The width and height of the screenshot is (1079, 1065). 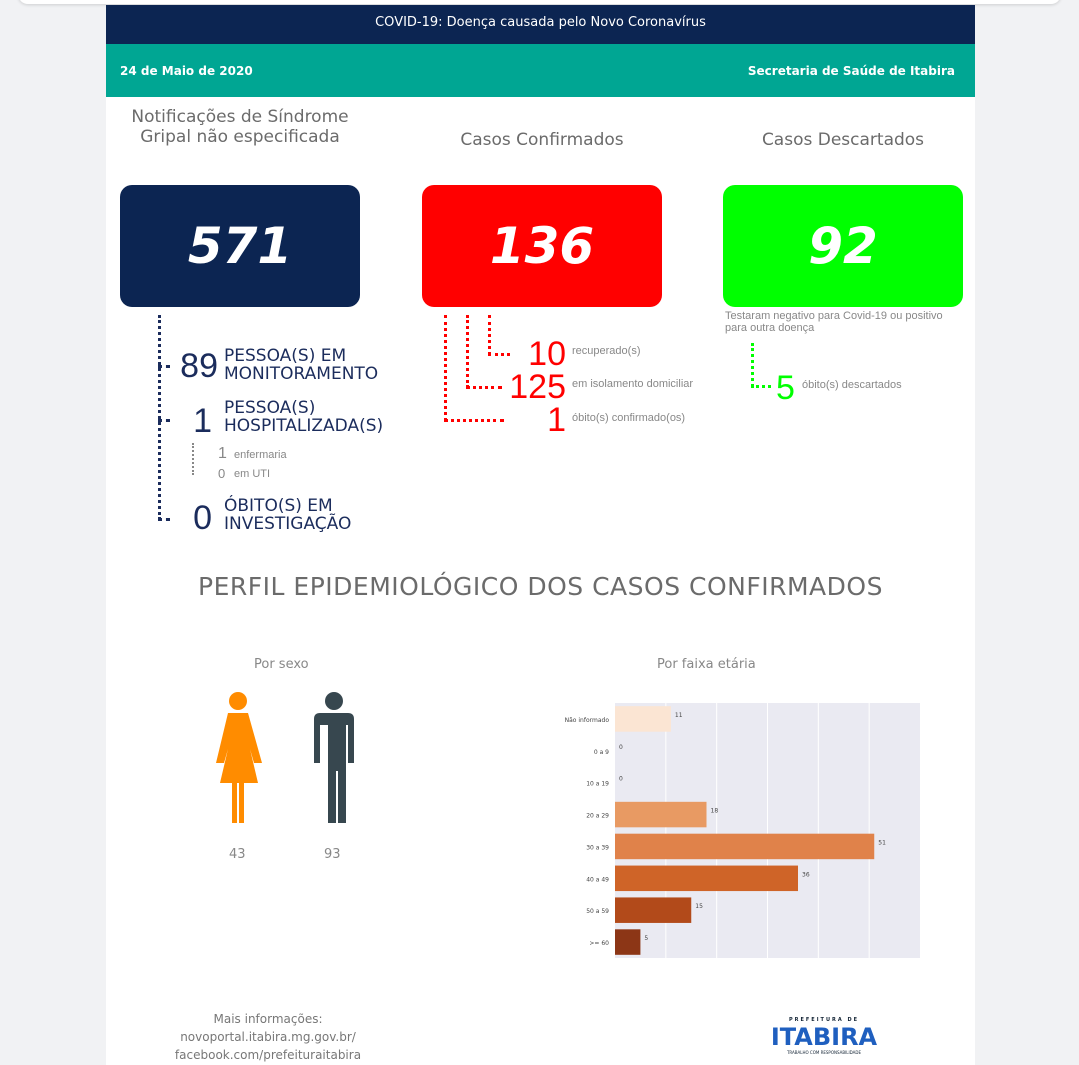 What do you see at coordinates (547, 354) in the screenshot?
I see `recuperados-count: 10` at bounding box center [547, 354].